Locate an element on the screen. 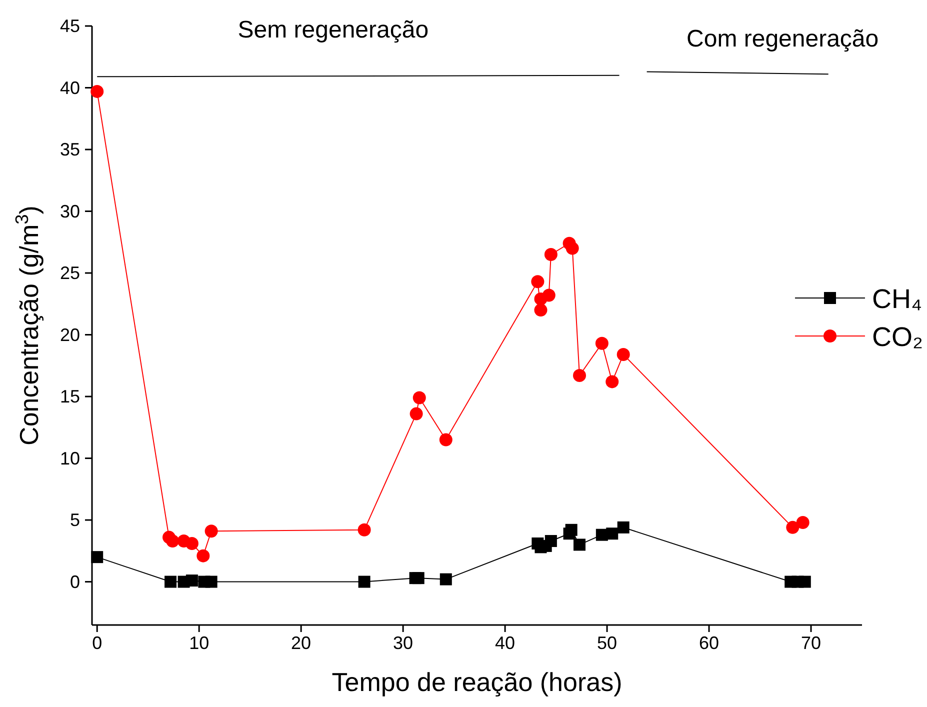 This screenshot has height=707, width=927. x-tick-label: 40 is located at coordinates (505, 643).